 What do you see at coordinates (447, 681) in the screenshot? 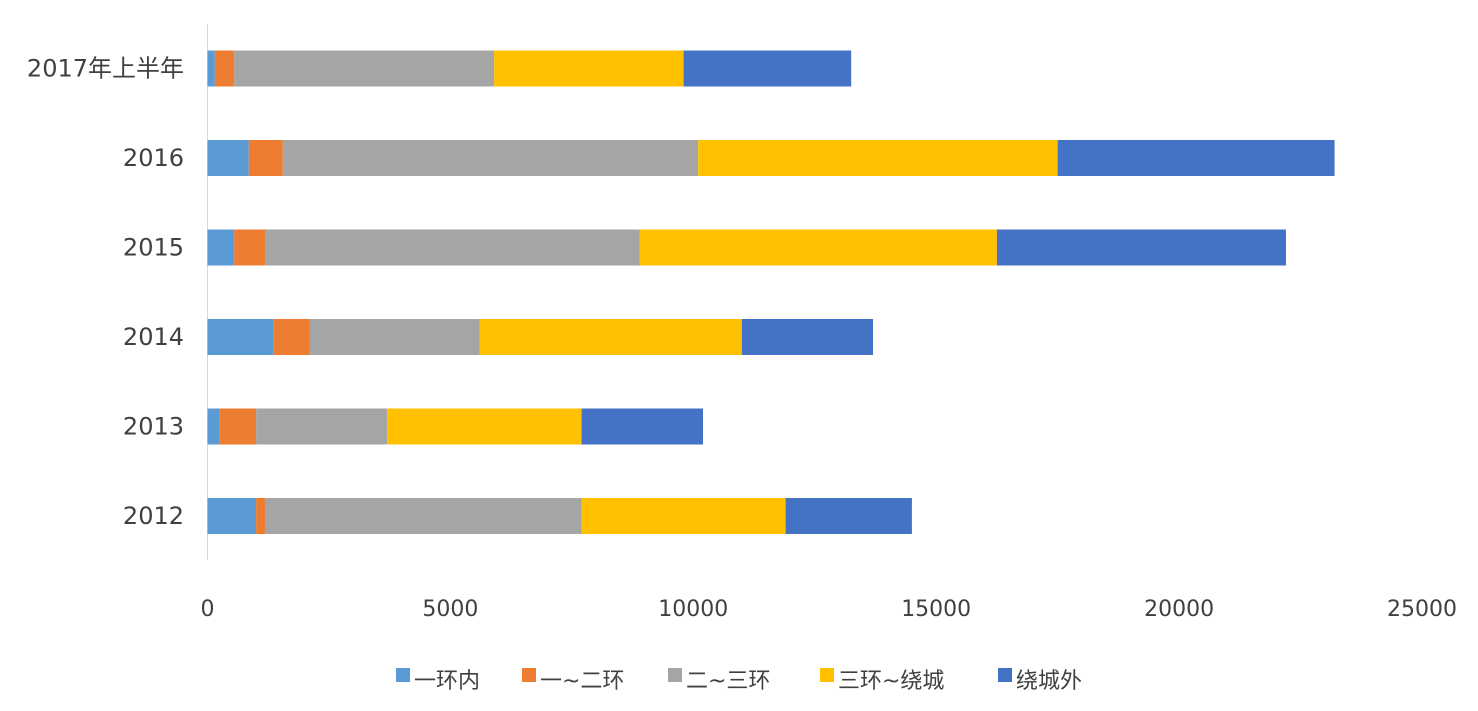
I see `legend-label-0: 一环内` at bounding box center [447, 681].